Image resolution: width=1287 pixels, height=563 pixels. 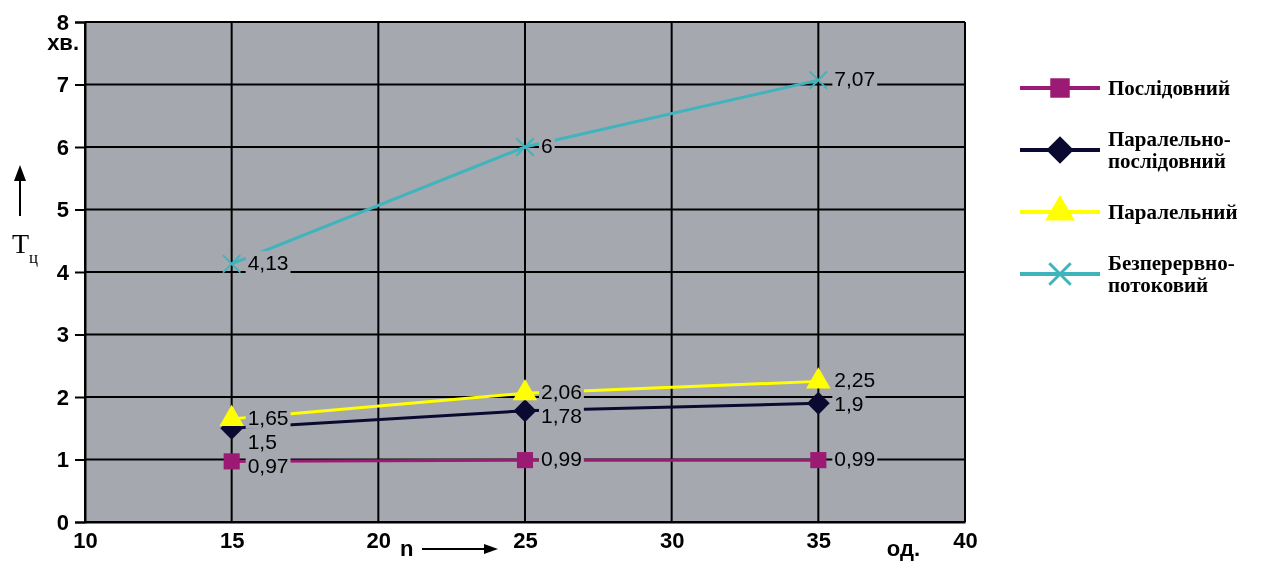 What do you see at coordinates (232, 540) in the screenshot?
I see `x-tick-label: 15` at bounding box center [232, 540].